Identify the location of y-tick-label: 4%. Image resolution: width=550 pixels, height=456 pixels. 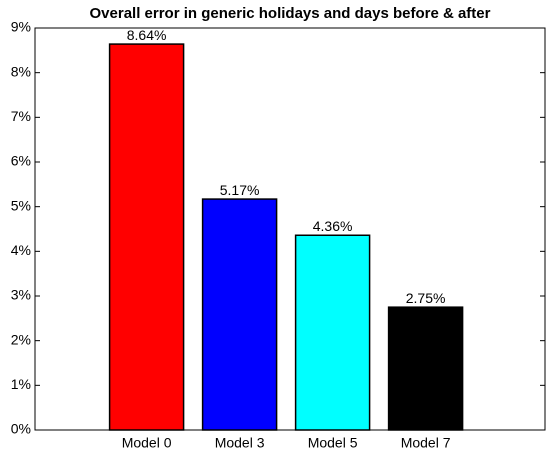
(21, 250).